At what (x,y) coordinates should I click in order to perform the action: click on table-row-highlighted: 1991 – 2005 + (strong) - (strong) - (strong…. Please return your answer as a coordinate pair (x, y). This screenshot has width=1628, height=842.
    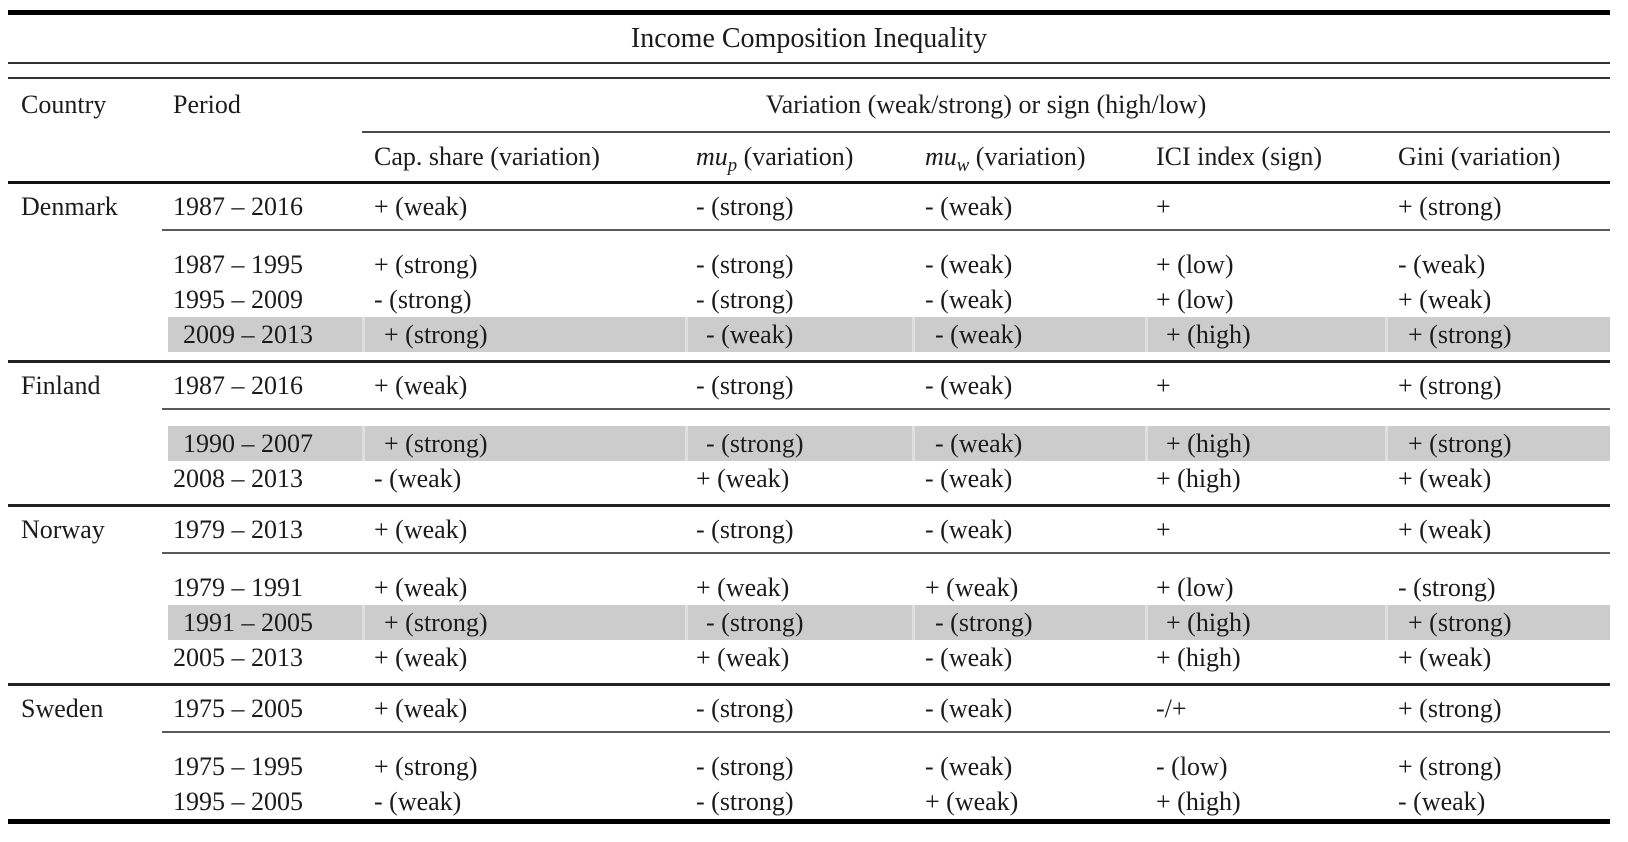
    Looking at the image, I should click on (809, 622).